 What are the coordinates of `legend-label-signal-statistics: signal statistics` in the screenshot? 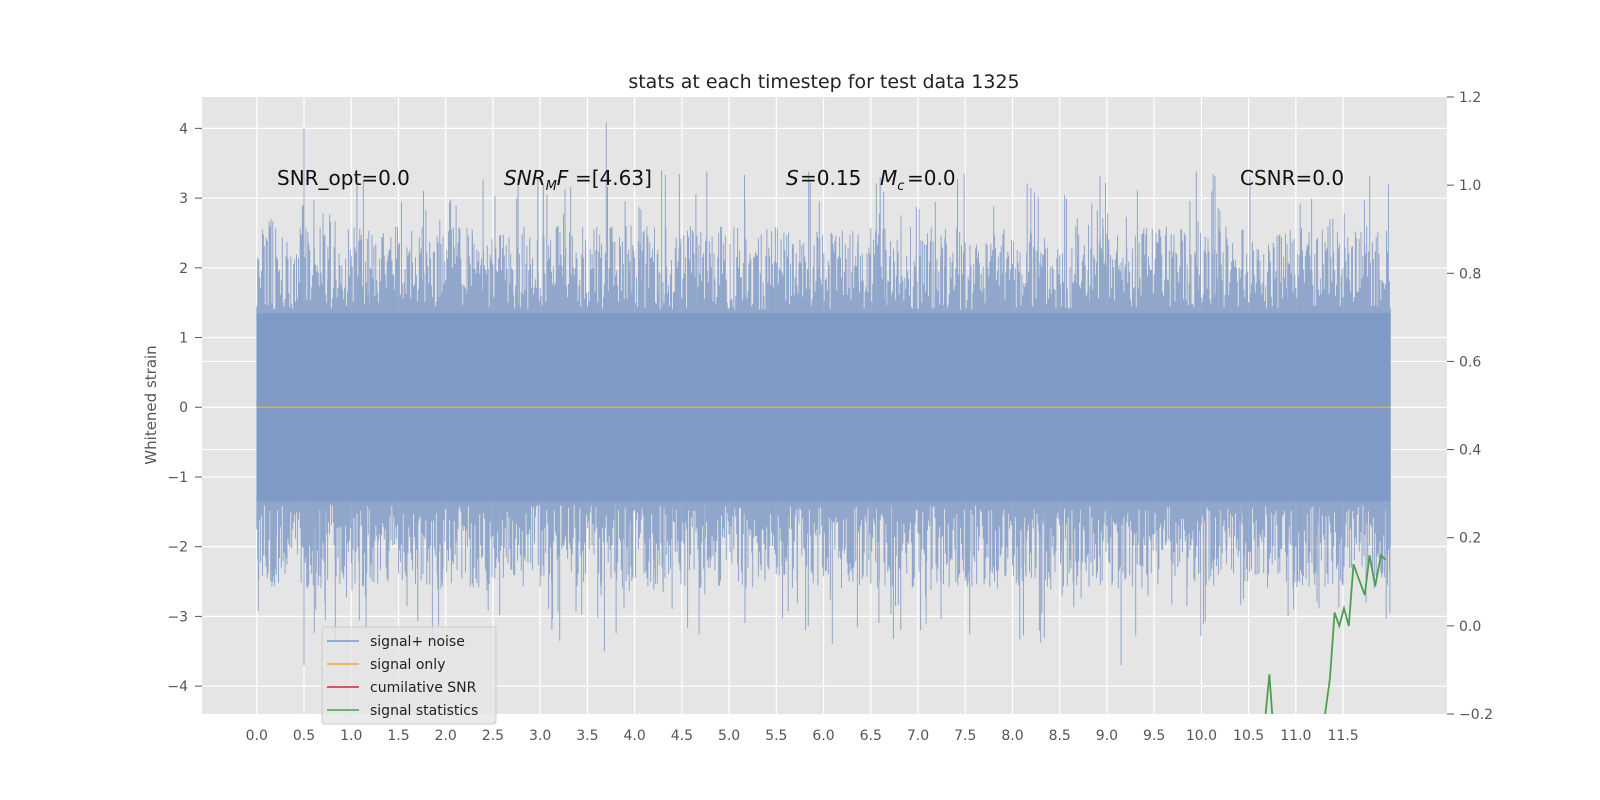 It's located at (424, 711).